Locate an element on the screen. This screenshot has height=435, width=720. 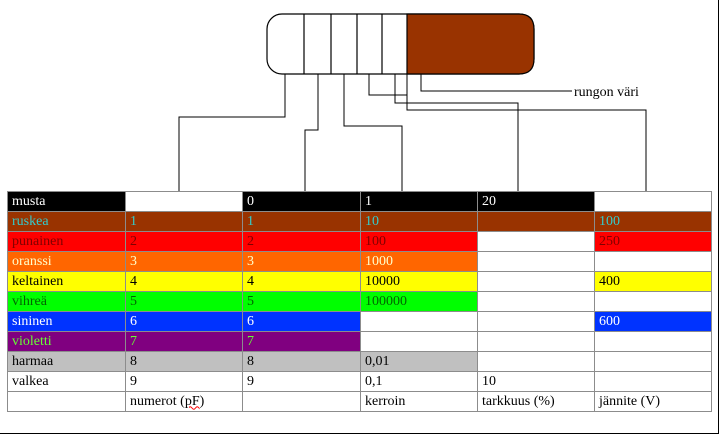
second-digit-cell: 0 is located at coordinates (301, 201).